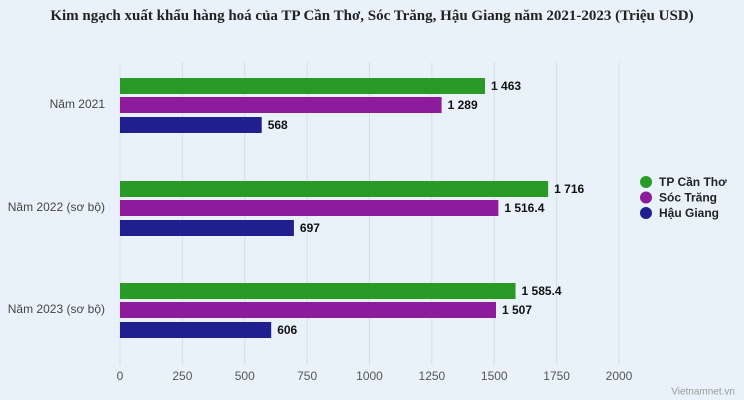 Image resolution: width=744 pixels, height=400 pixels. I want to click on y-tick-label: Năm 2022 (sơ bộ), so click(56, 207).